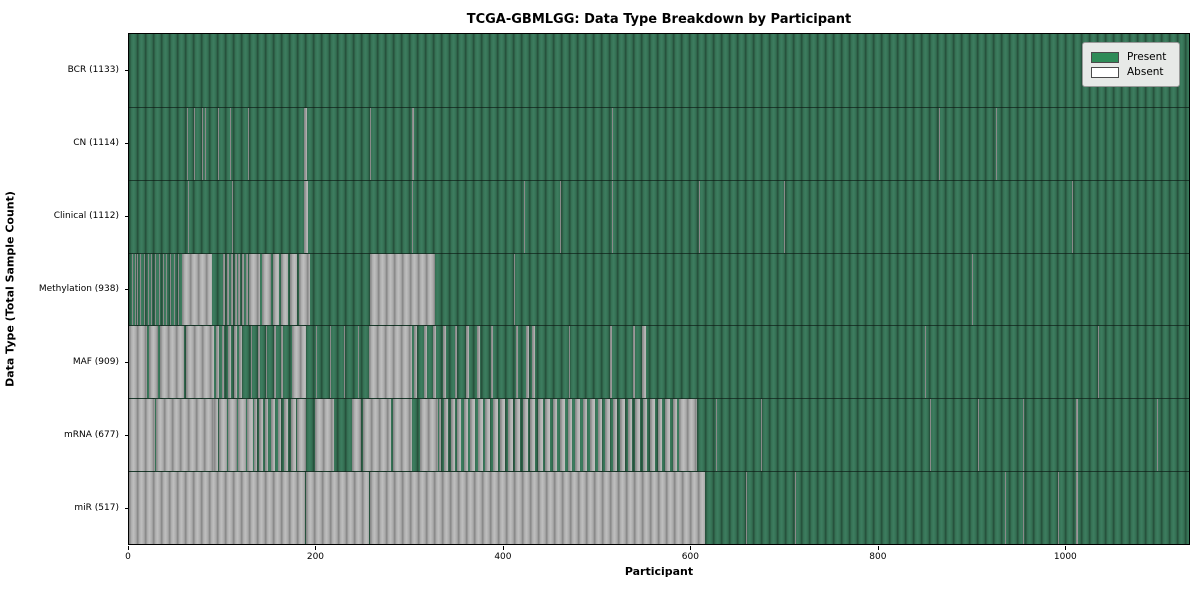 The image size is (1200, 600). I want to click on y-tick-label-cn: CN (1114), so click(96, 142).